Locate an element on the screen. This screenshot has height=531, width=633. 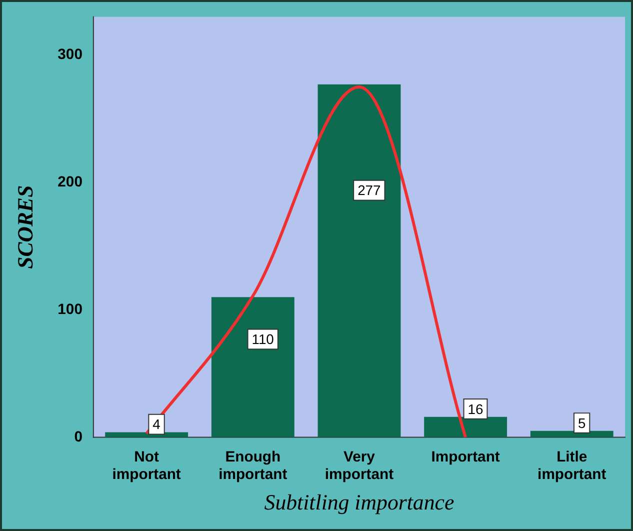
data-label: 5 is located at coordinates (582, 422).